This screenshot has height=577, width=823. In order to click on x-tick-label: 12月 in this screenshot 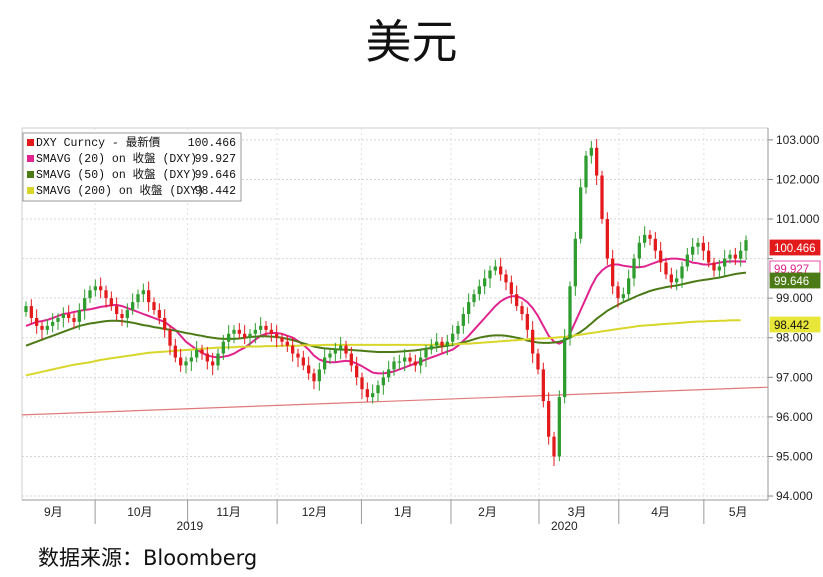, I will do `click(314, 512)`.